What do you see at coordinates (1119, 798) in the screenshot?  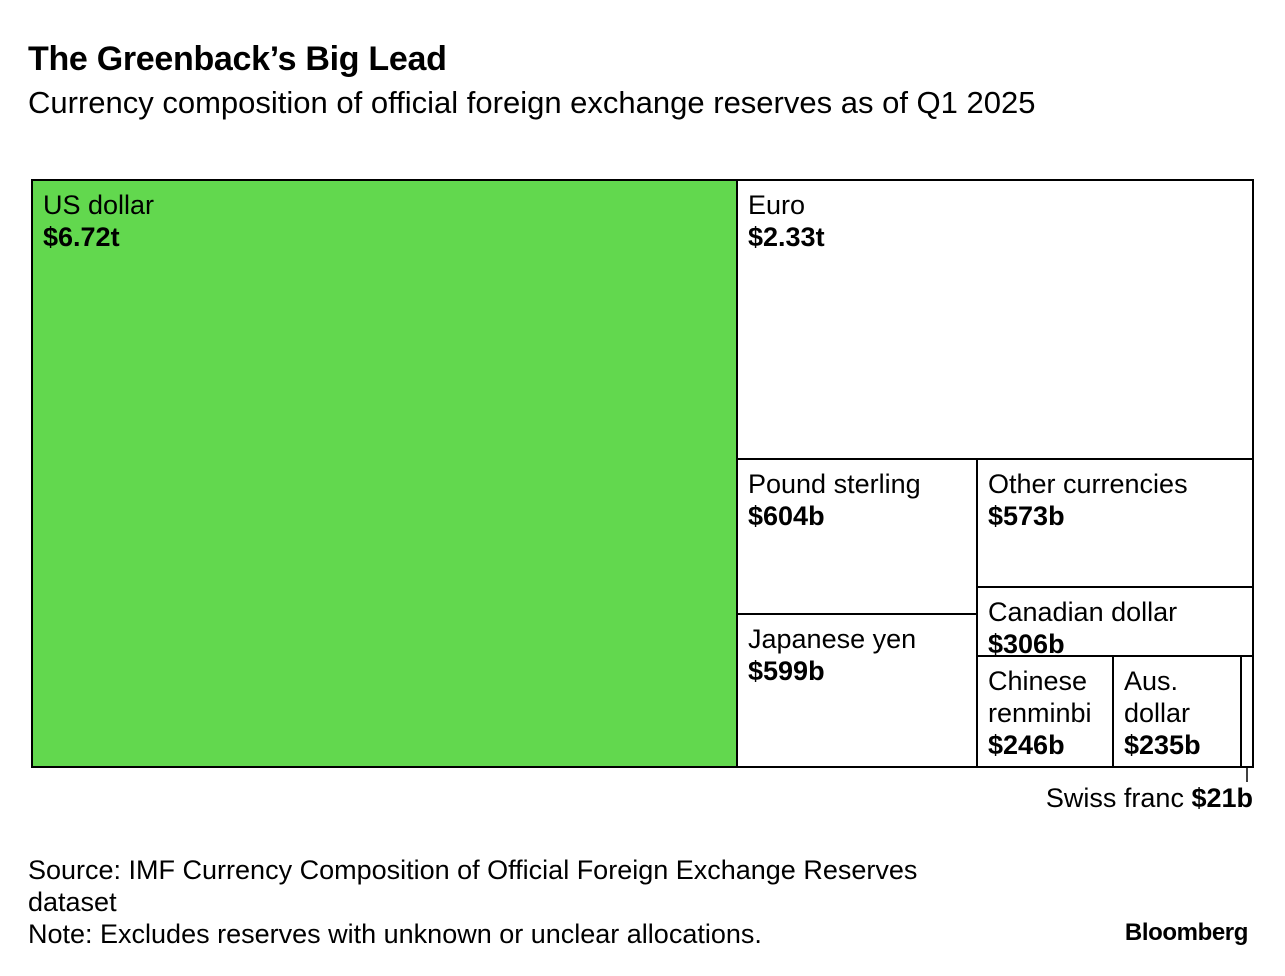 I see `swiss-franc-name: Swiss franc` at bounding box center [1119, 798].